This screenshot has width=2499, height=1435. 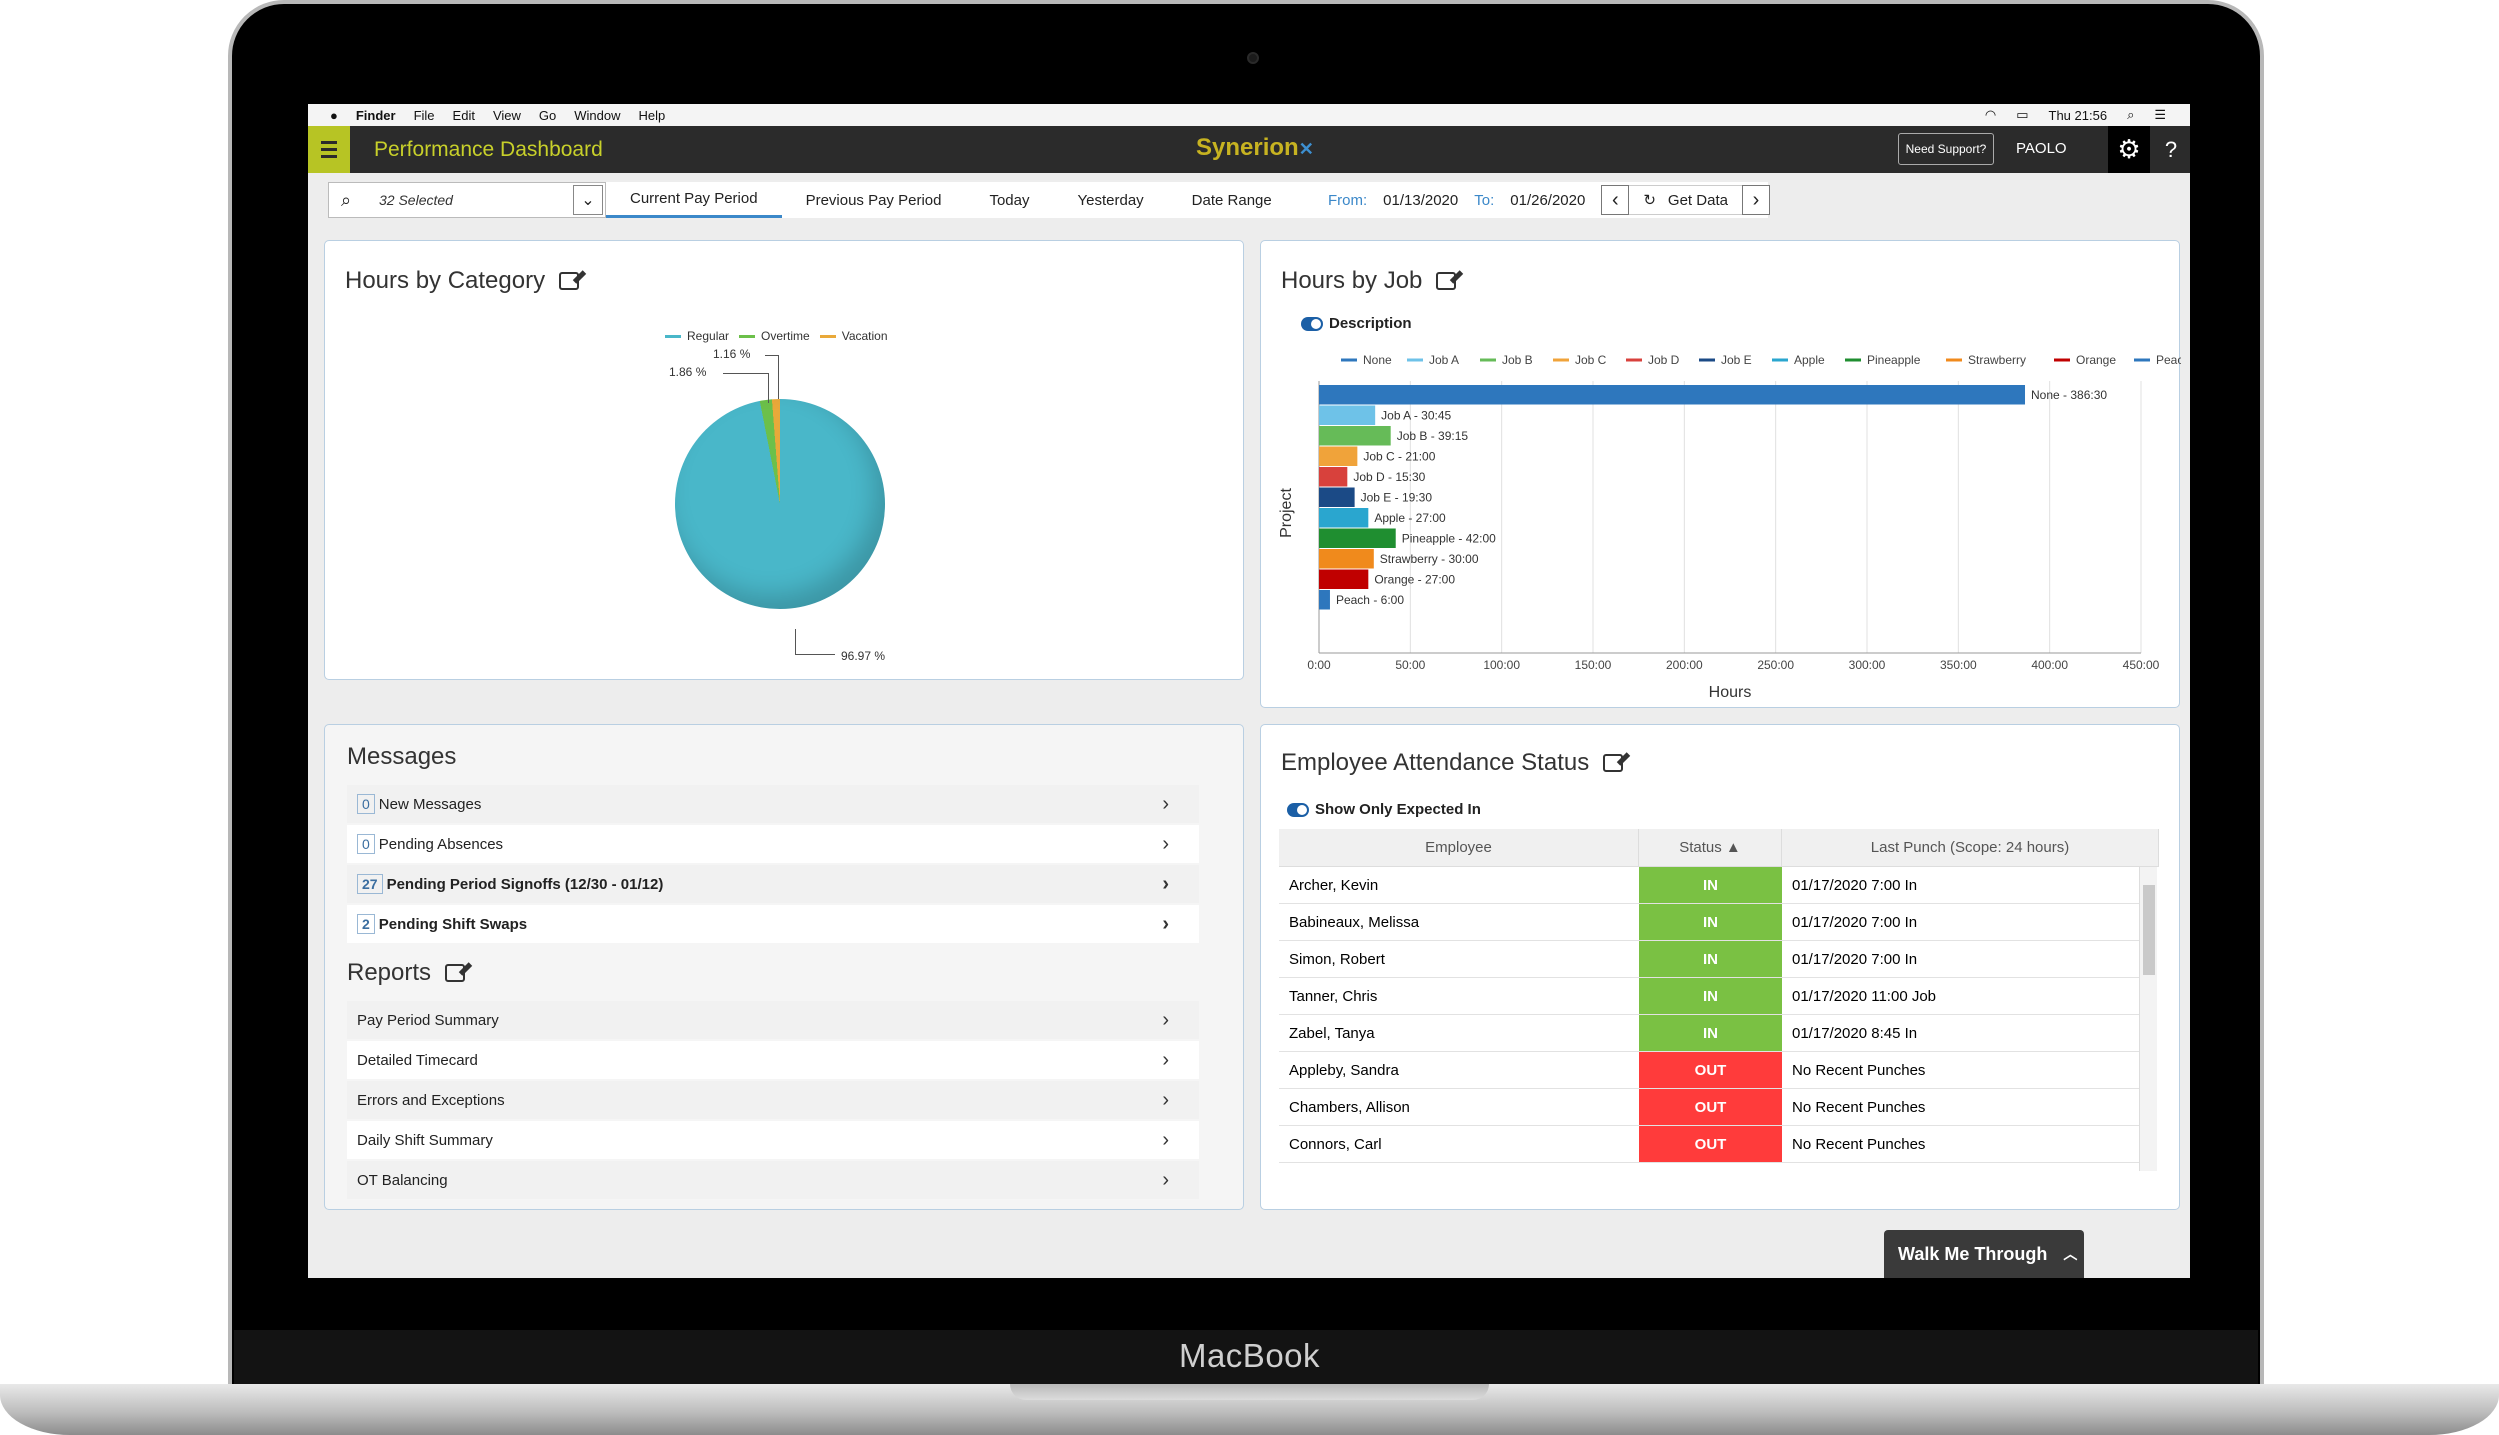 I want to click on hamburger-menu-icon, so click(x=329, y=149).